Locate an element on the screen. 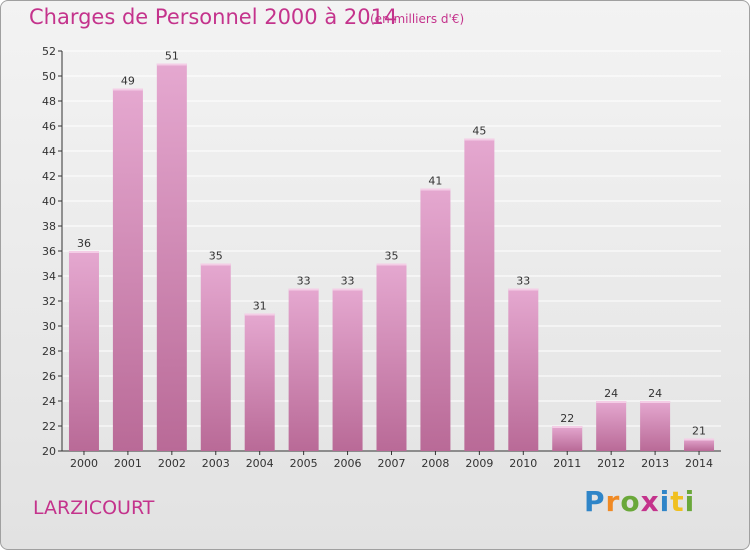 The height and width of the screenshot is (550, 750). x-tick-label: 2009 is located at coordinates (479, 463).